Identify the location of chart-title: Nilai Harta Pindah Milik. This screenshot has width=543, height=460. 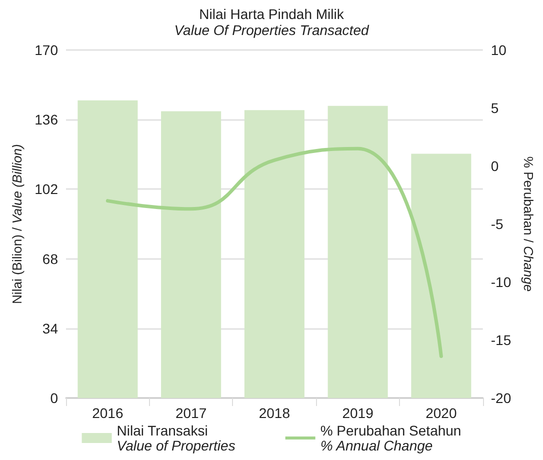
(272, 14).